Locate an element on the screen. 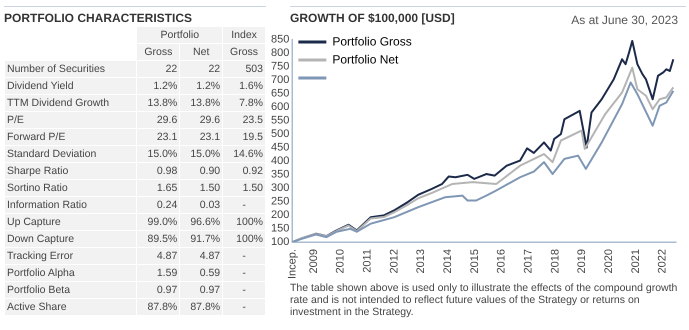 This screenshot has height=330, width=689. legend-label: Portfolio Gross is located at coordinates (372, 41).